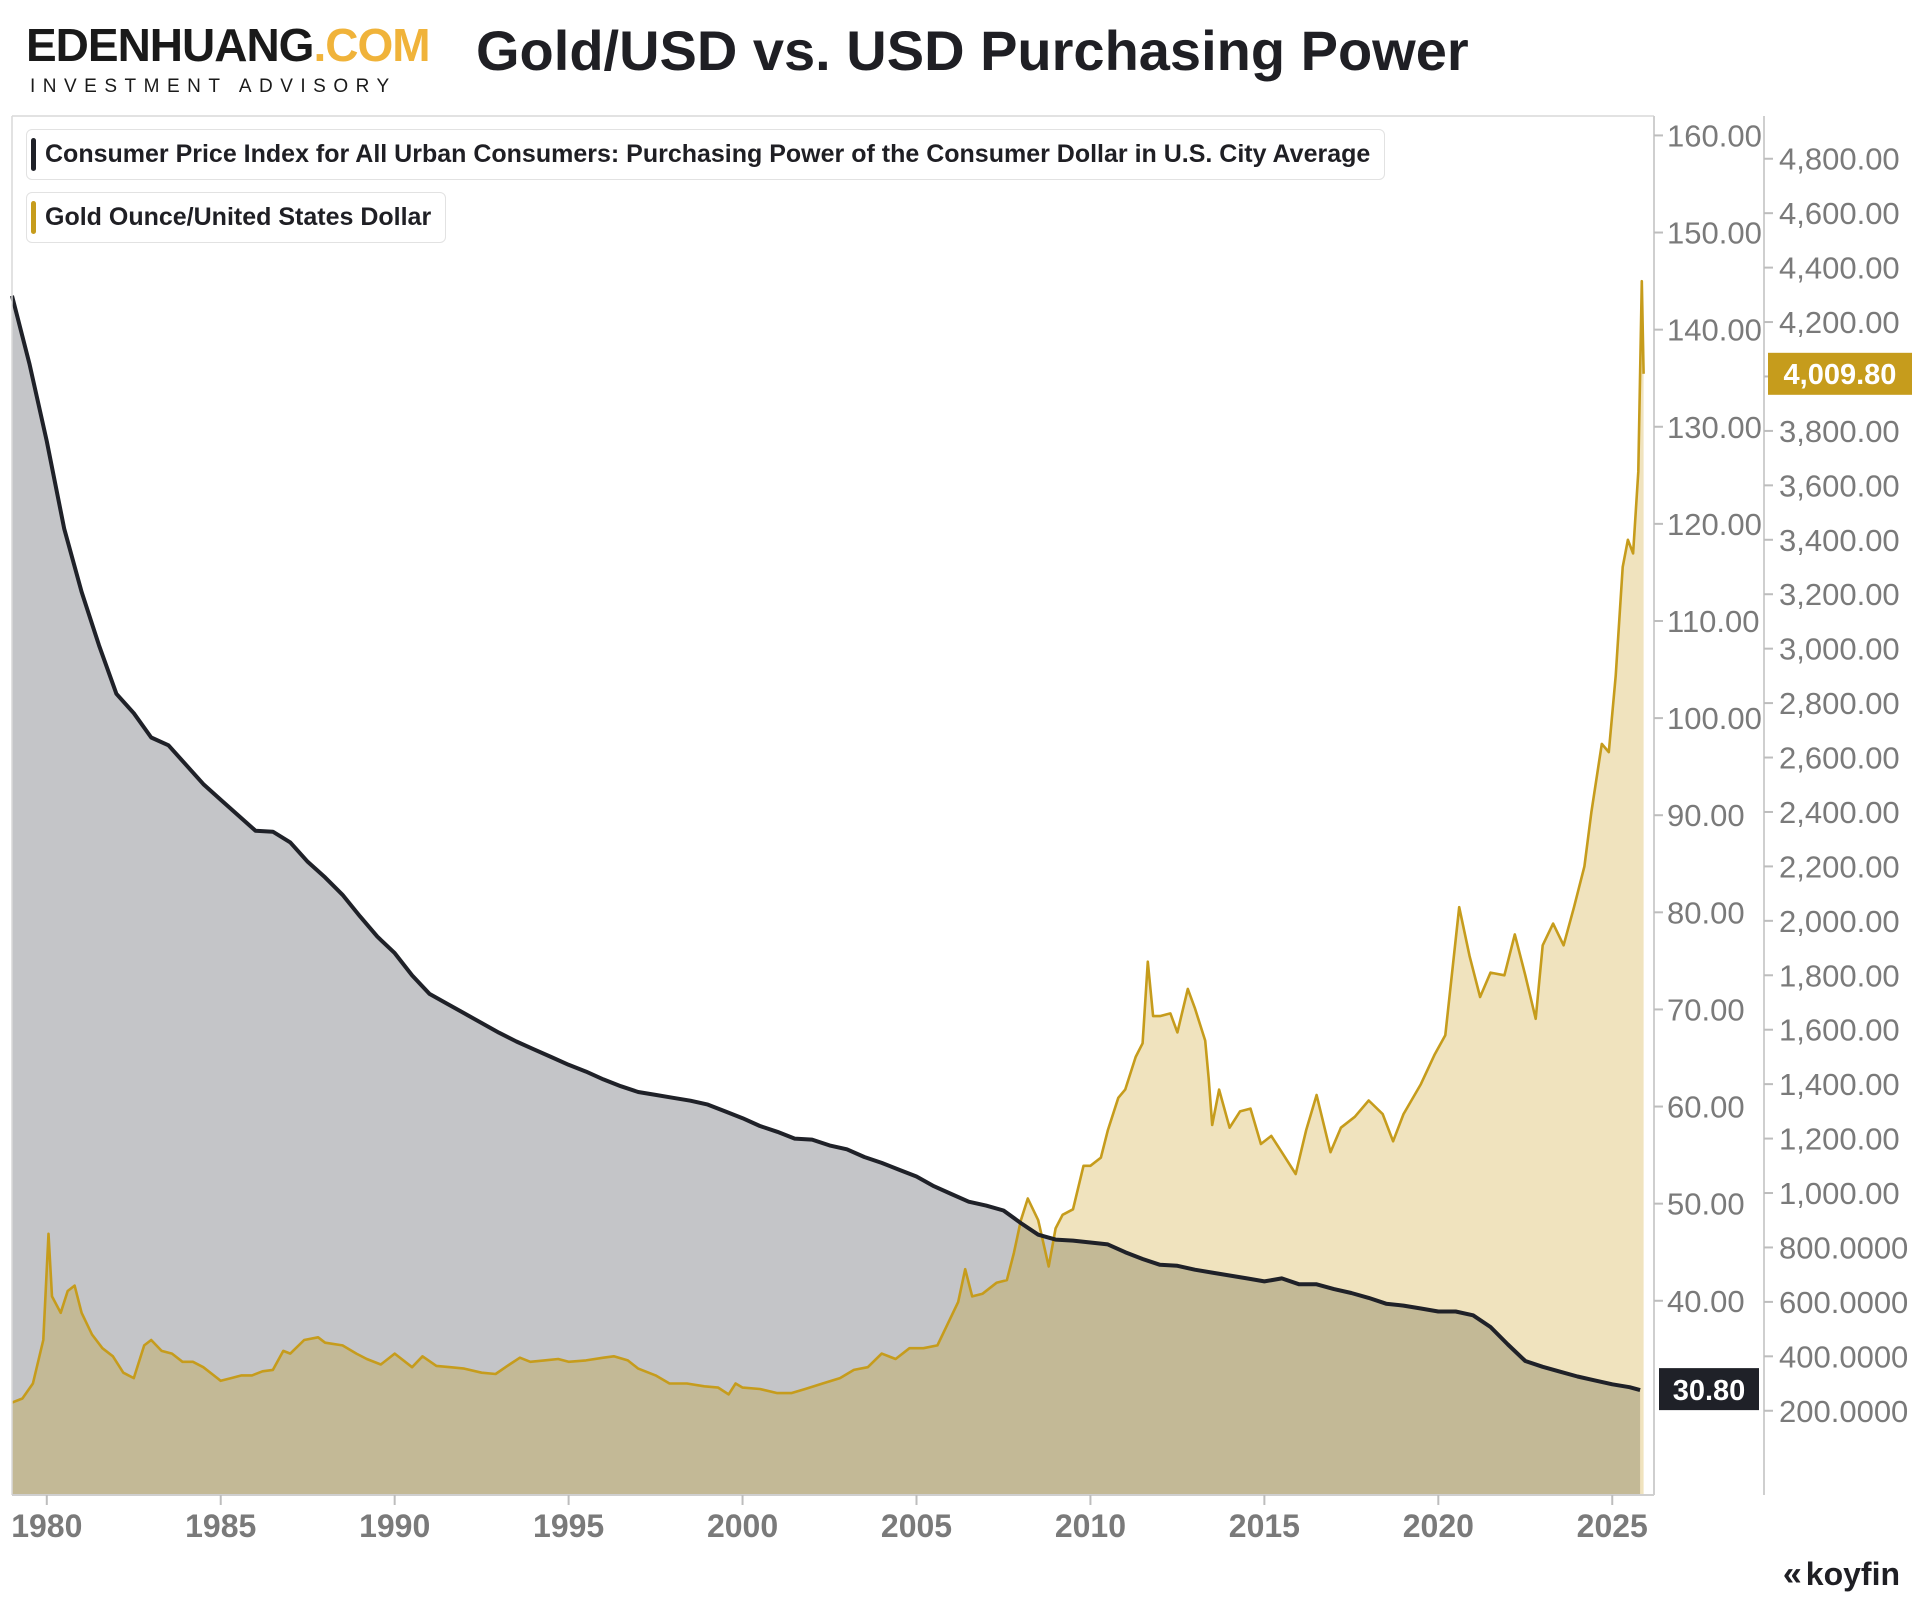  Describe the element at coordinates (1843, 1356) in the screenshot. I see `right-axis-tick-label: 400.0000` at that location.